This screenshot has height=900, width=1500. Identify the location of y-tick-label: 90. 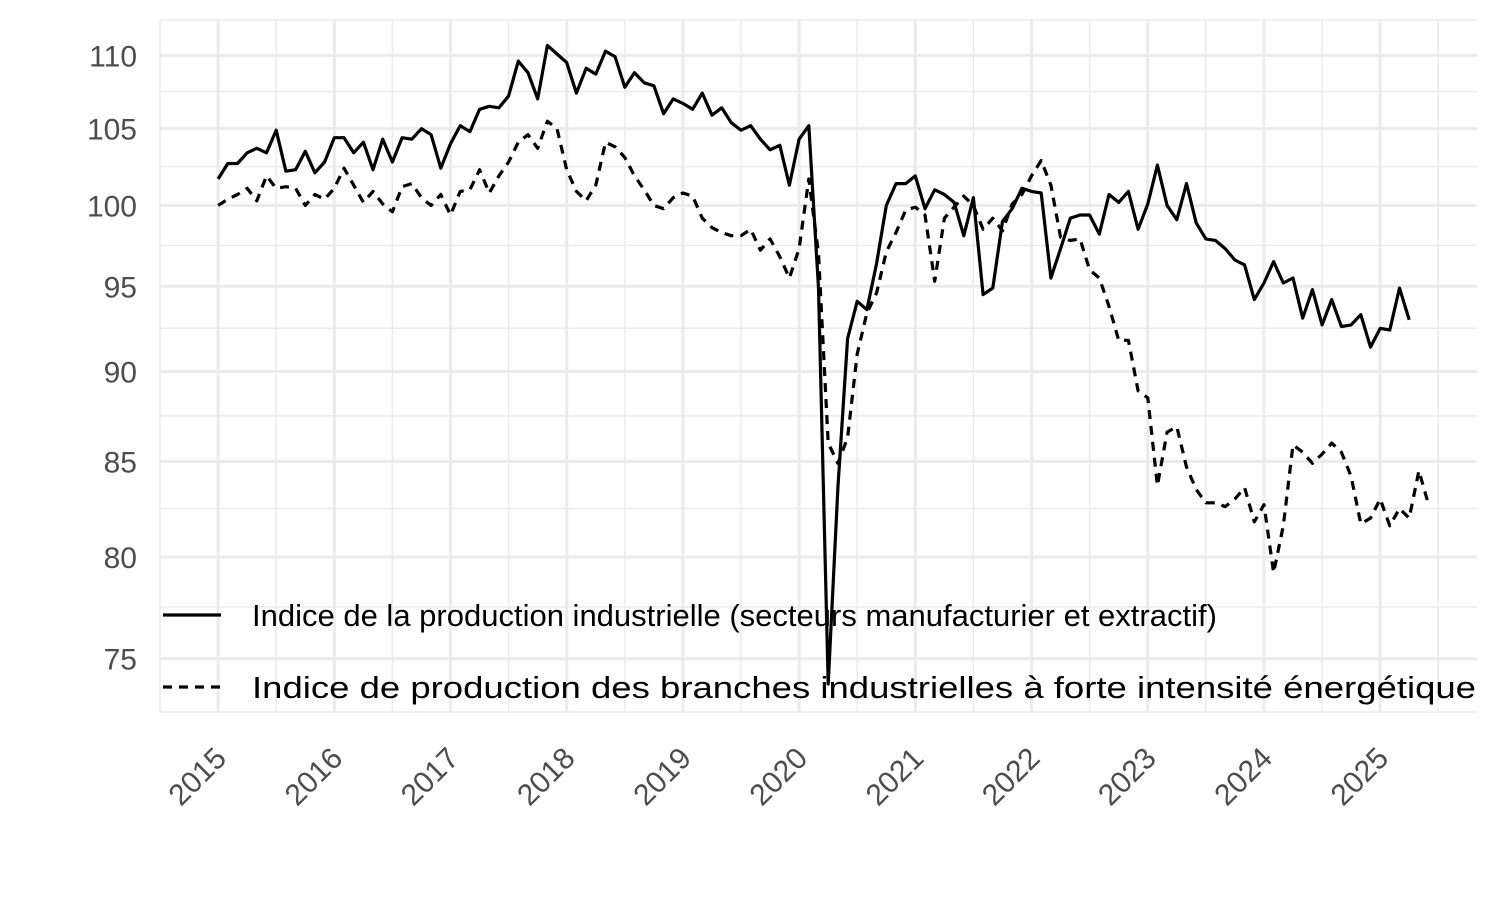
(120, 372).